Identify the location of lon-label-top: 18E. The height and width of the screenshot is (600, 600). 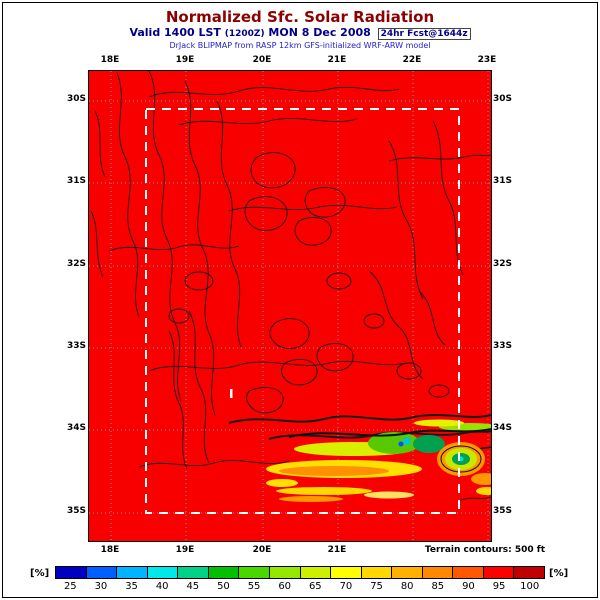
(110, 60).